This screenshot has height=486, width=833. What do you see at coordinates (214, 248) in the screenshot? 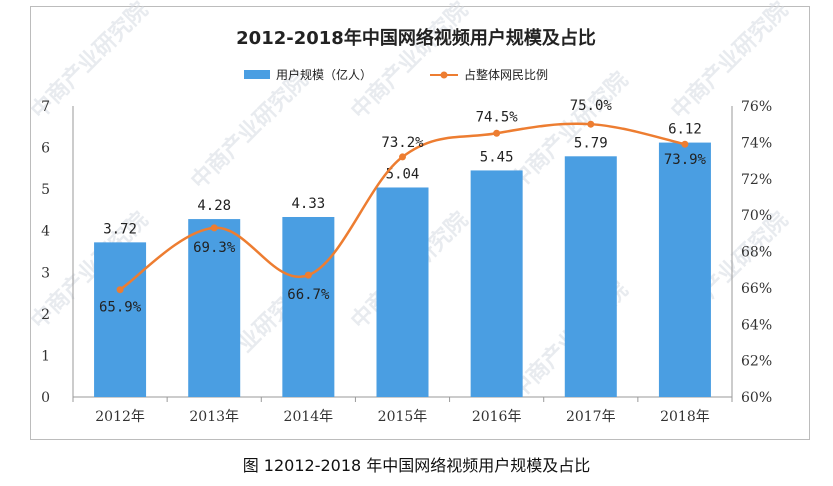
I see `line-value-label: 69.3%` at bounding box center [214, 248].